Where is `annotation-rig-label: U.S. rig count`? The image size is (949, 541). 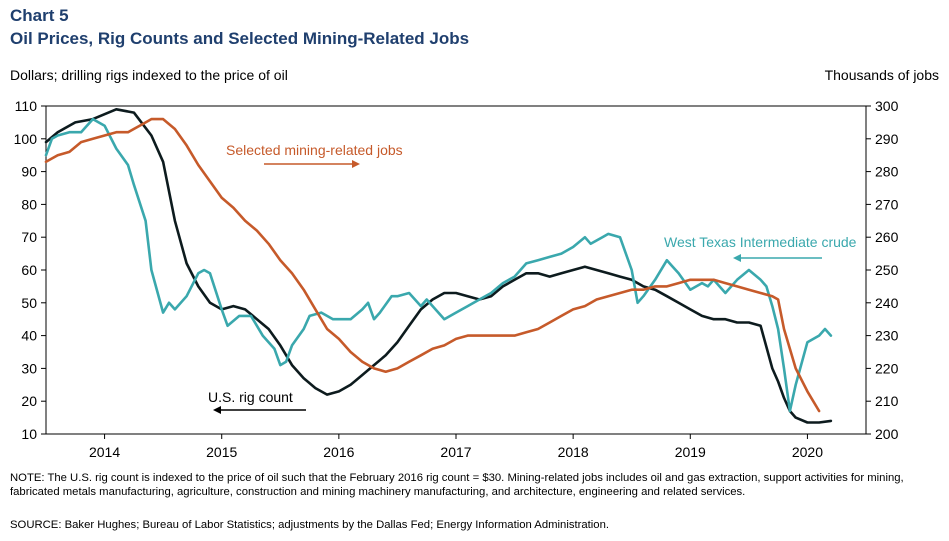 annotation-rig-label: U.S. rig count is located at coordinates (250, 397).